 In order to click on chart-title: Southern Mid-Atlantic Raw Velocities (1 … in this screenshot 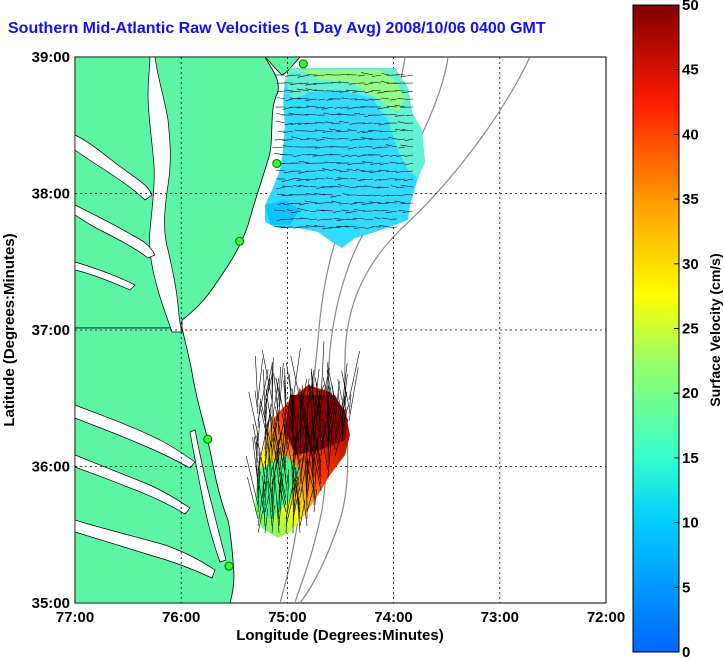, I will do `click(277, 28)`.